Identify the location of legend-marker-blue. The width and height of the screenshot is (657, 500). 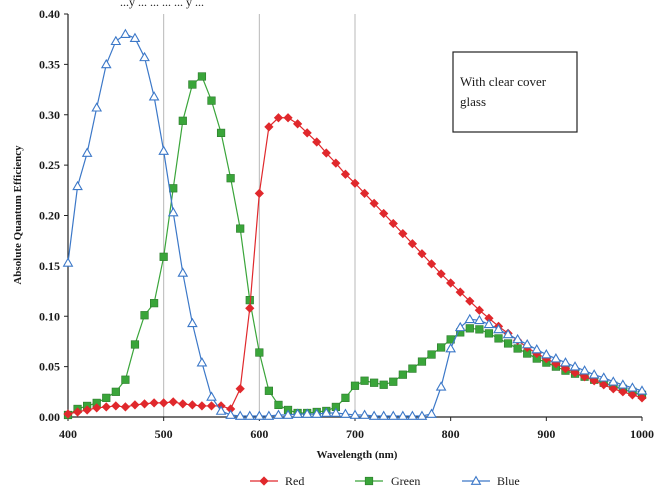
(476, 480).